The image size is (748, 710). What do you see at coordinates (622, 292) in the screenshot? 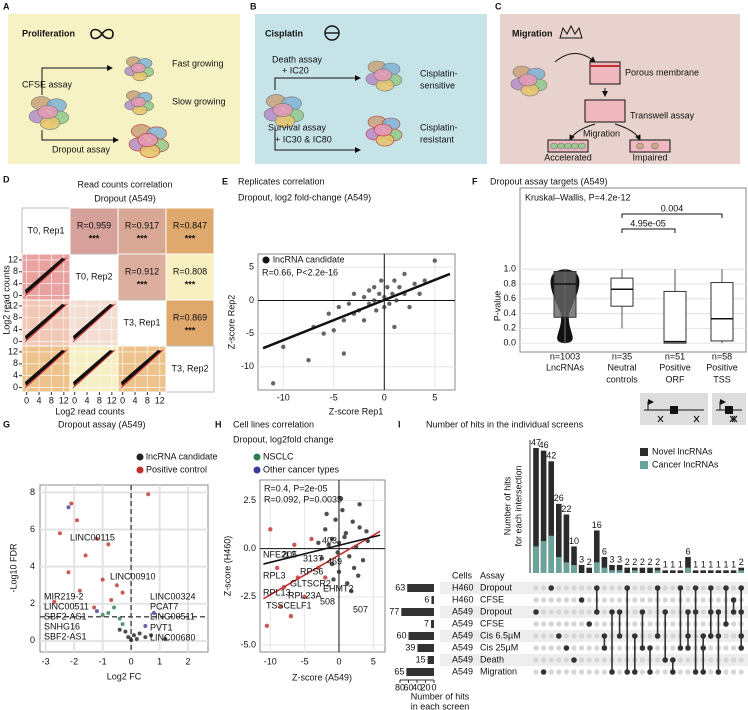
I see `box` at bounding box center [622, 292].